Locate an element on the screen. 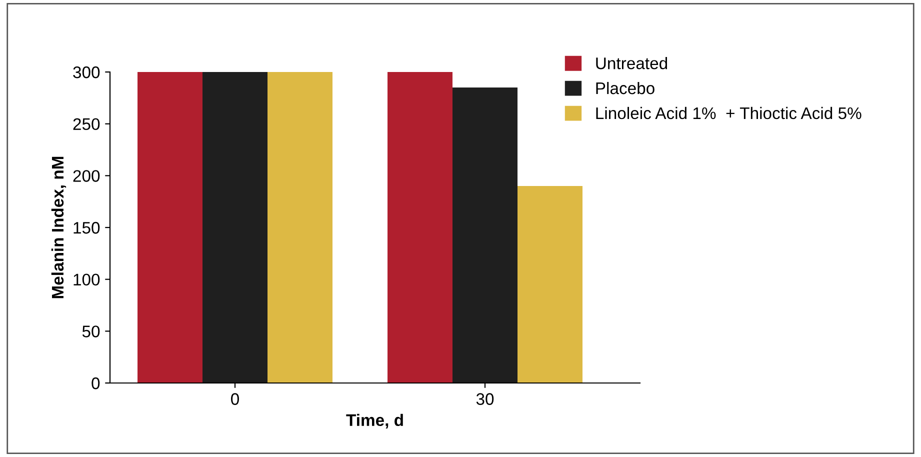  y-tick-label: 100 is located at coordinates (87, 280).